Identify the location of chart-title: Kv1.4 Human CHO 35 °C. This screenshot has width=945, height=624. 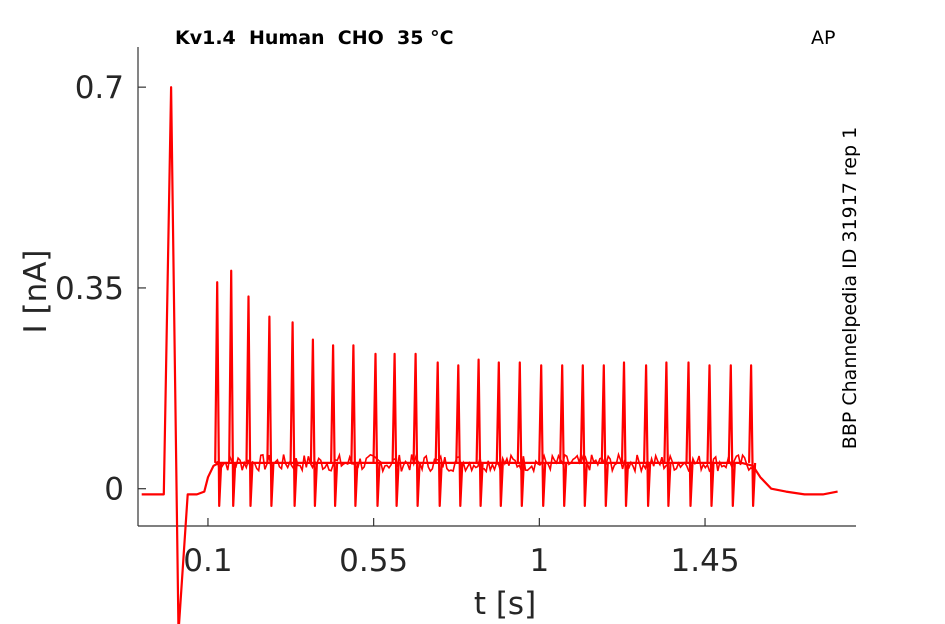
(314, 38).